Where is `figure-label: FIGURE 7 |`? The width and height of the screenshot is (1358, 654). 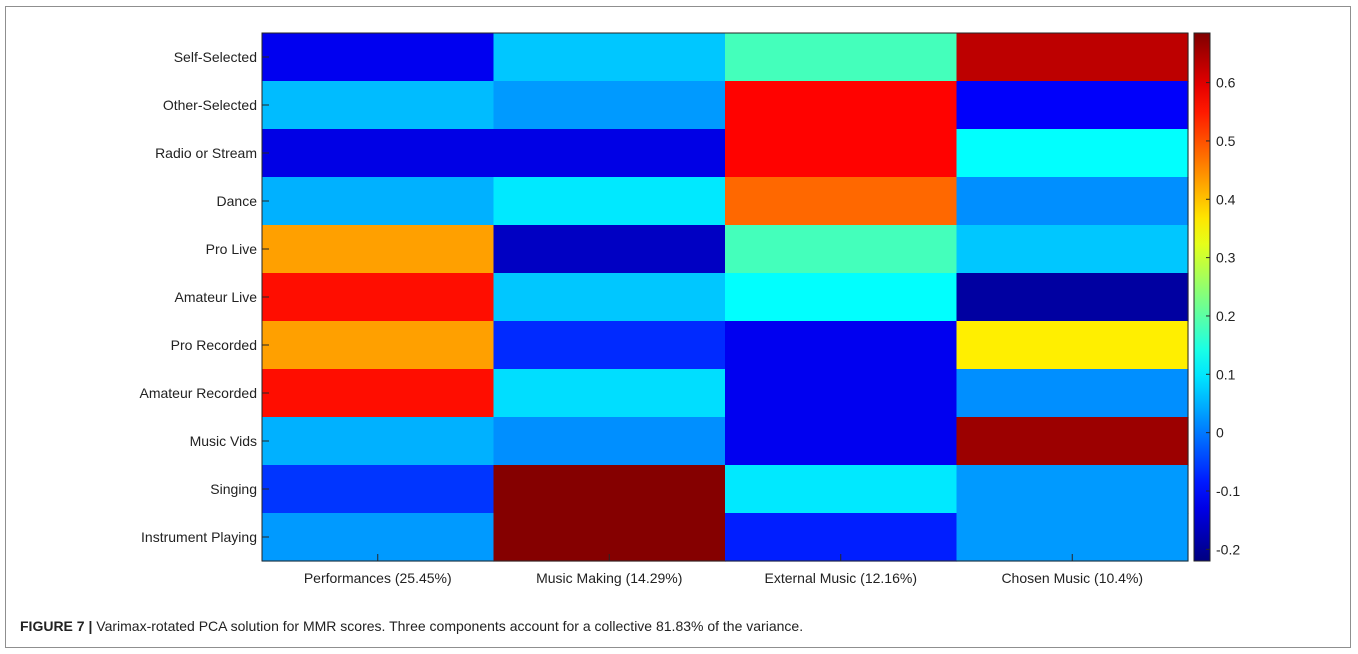 figure-label: FIGURE 7 | is located at coordinates (56, 626).